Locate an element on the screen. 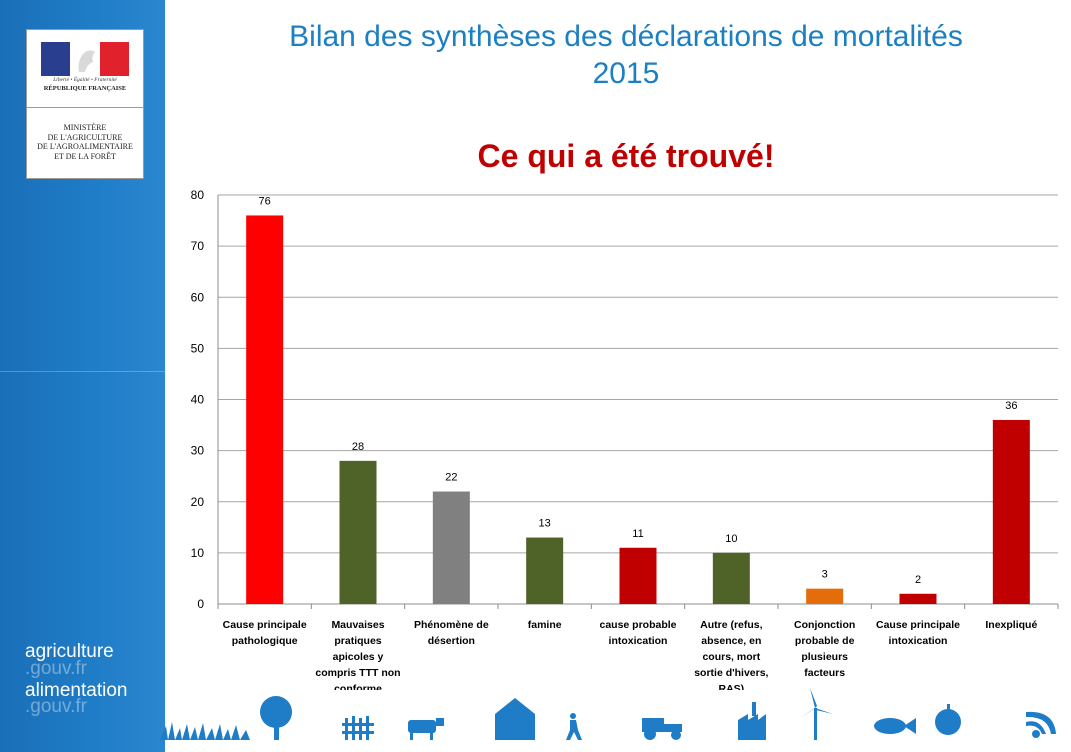 This screenshot has width=1071, height=752. y-tick-label: 10 is located at coordinates (198, 553).